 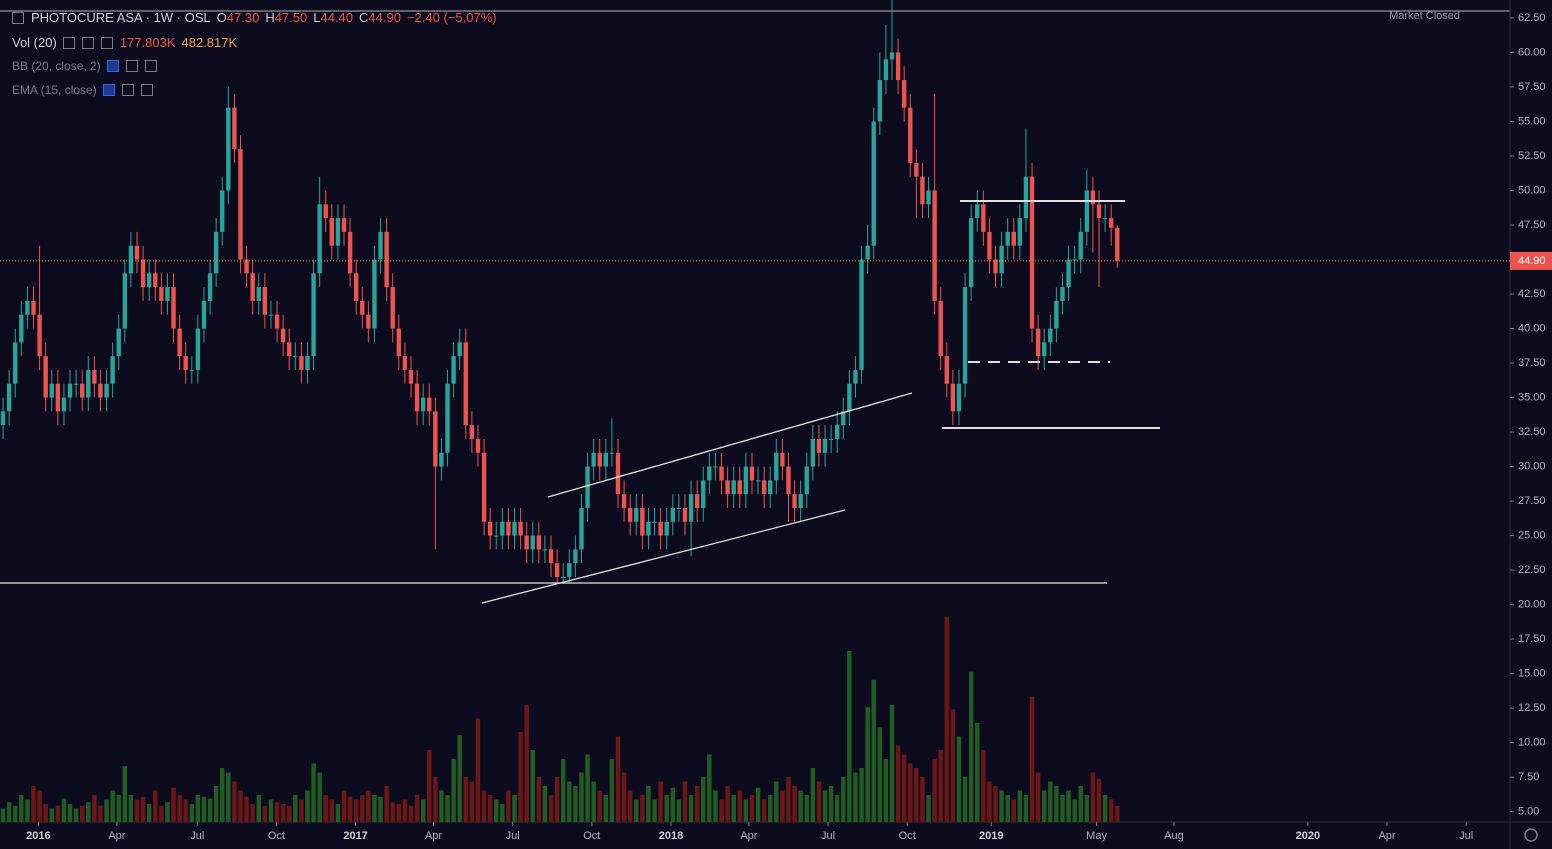 What do you see at coordinates (34, 42) in the screenshot?
I see `indicator-name: Vol (20)` at bounding box center [34, 42].